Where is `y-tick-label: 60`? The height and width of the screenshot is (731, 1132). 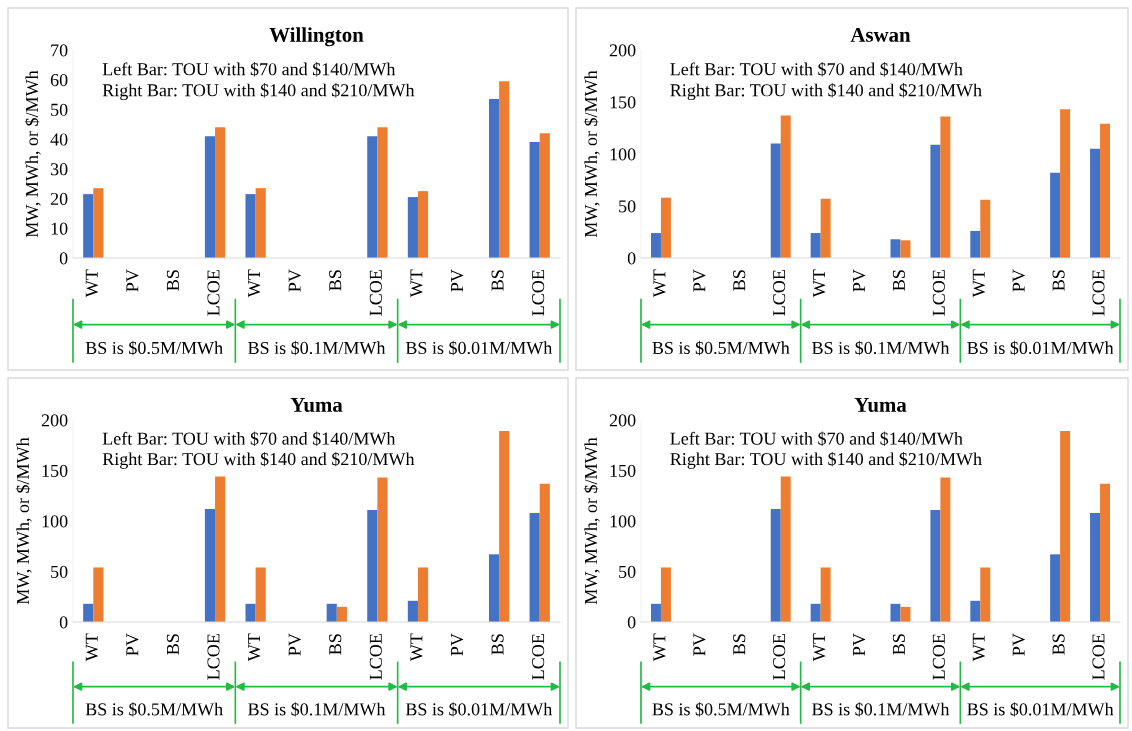
y-tick-label: 60 is located at coordinates (59, 80).